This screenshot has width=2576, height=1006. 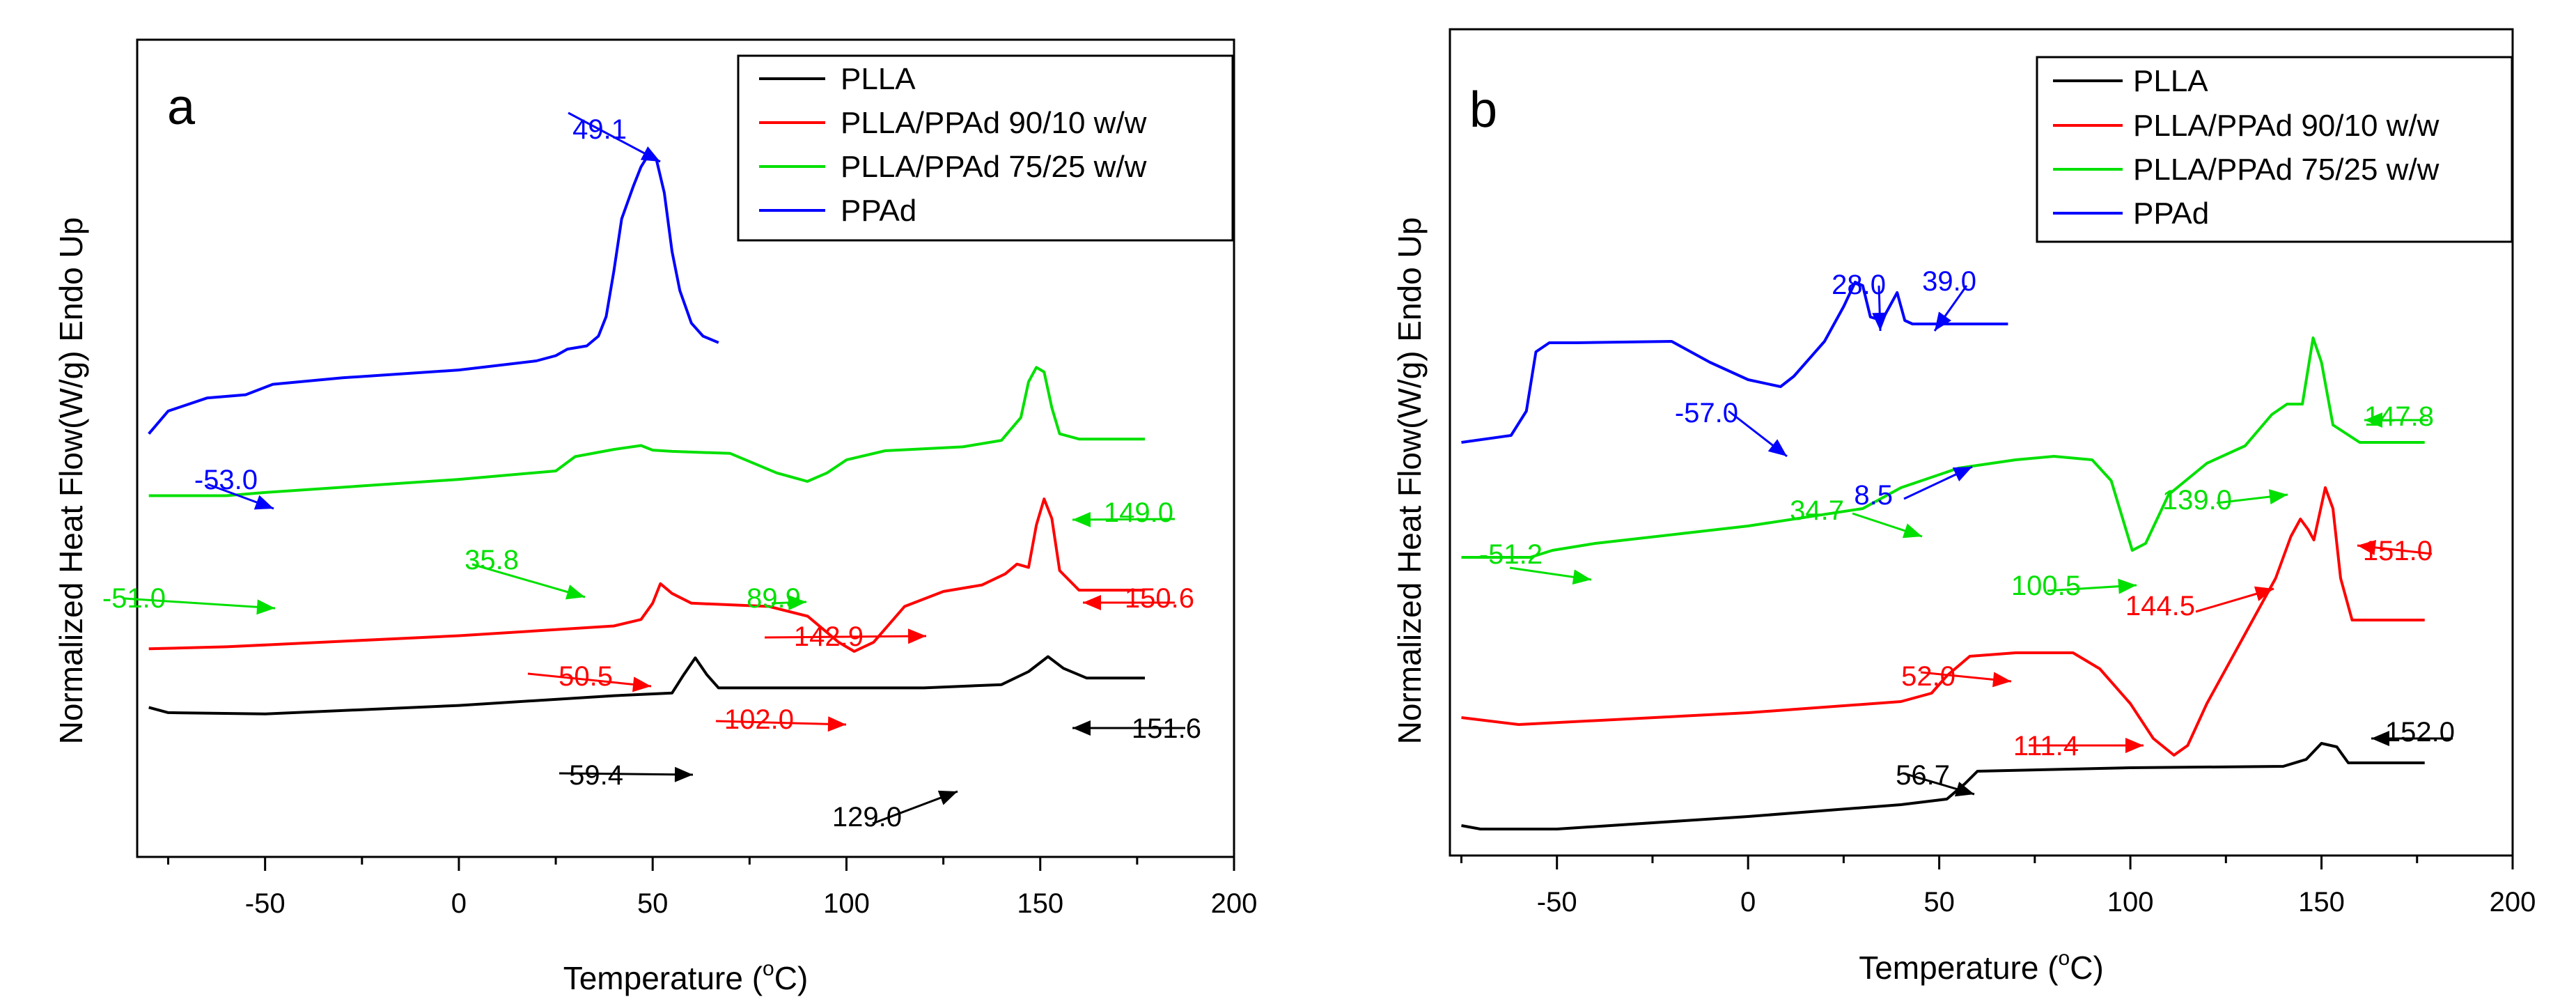 What do you see at coordinates (1859, 285) in the screenshot?
I see `annotation-label: 28.0` at bounding box center [1859, 285].